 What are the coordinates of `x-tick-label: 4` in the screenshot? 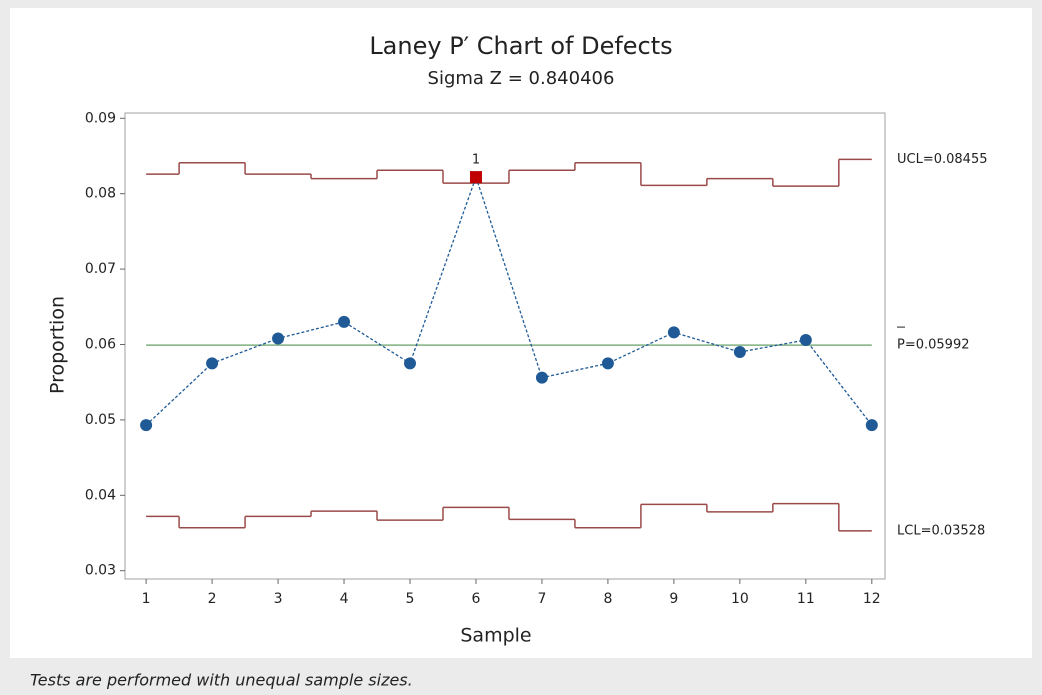 It's located at (344, 599).